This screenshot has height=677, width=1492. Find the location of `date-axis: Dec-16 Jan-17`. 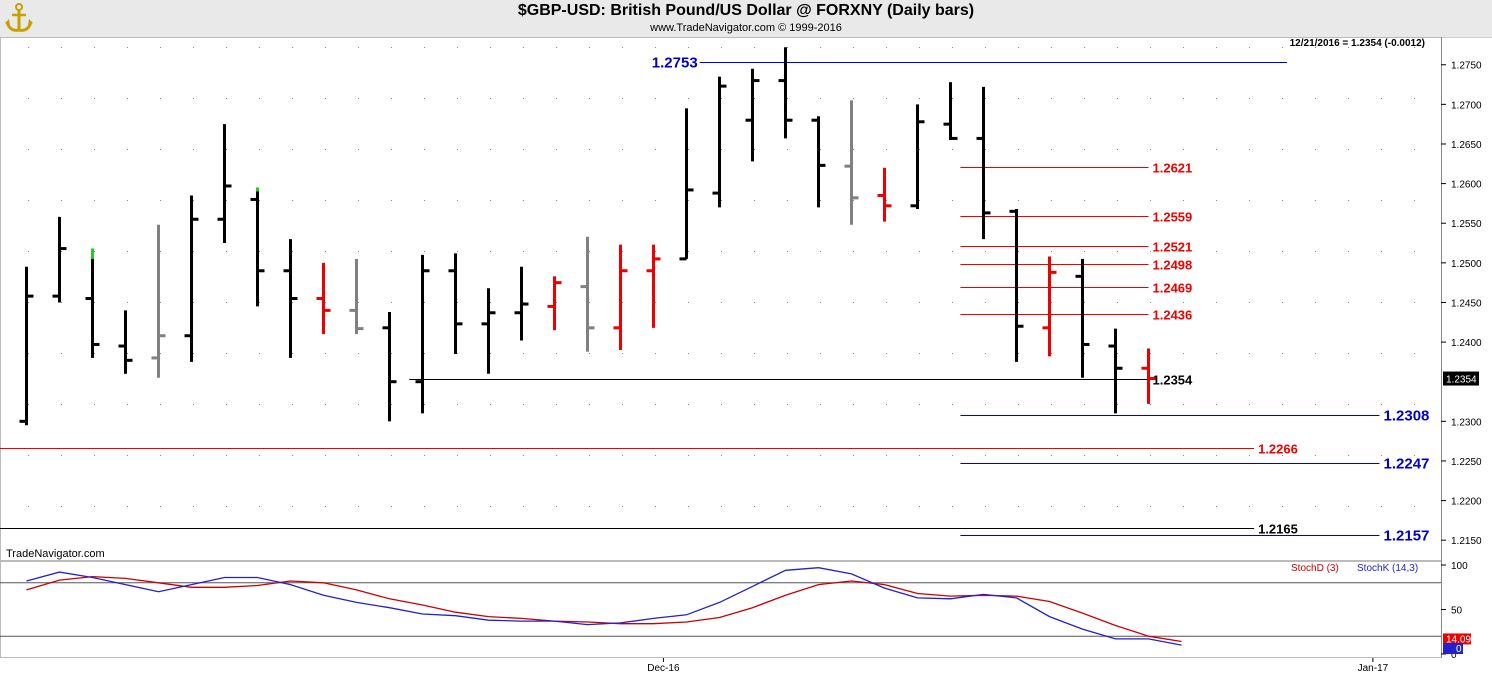

date-axis: Dec-16 Jan-17 is located at coordinates (1018, 666).